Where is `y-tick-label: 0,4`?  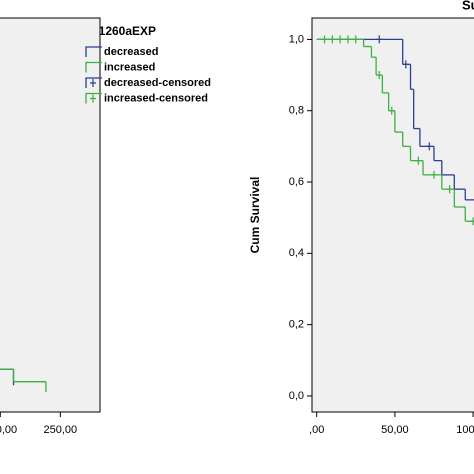
y-tick-label: 0,4 is located at coordinates (296, 253).